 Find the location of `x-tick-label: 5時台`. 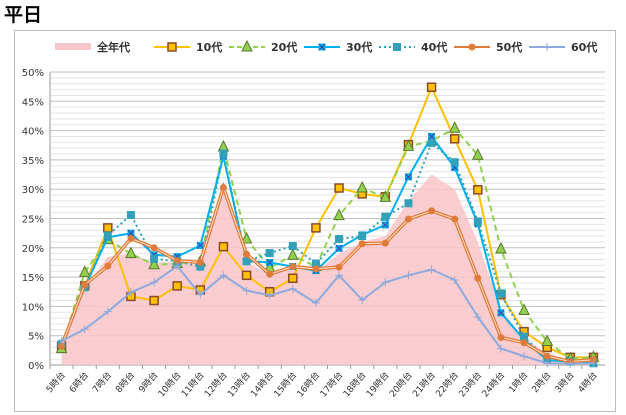

x-tick-label: 5時台 is located at coordinates (55, 382).